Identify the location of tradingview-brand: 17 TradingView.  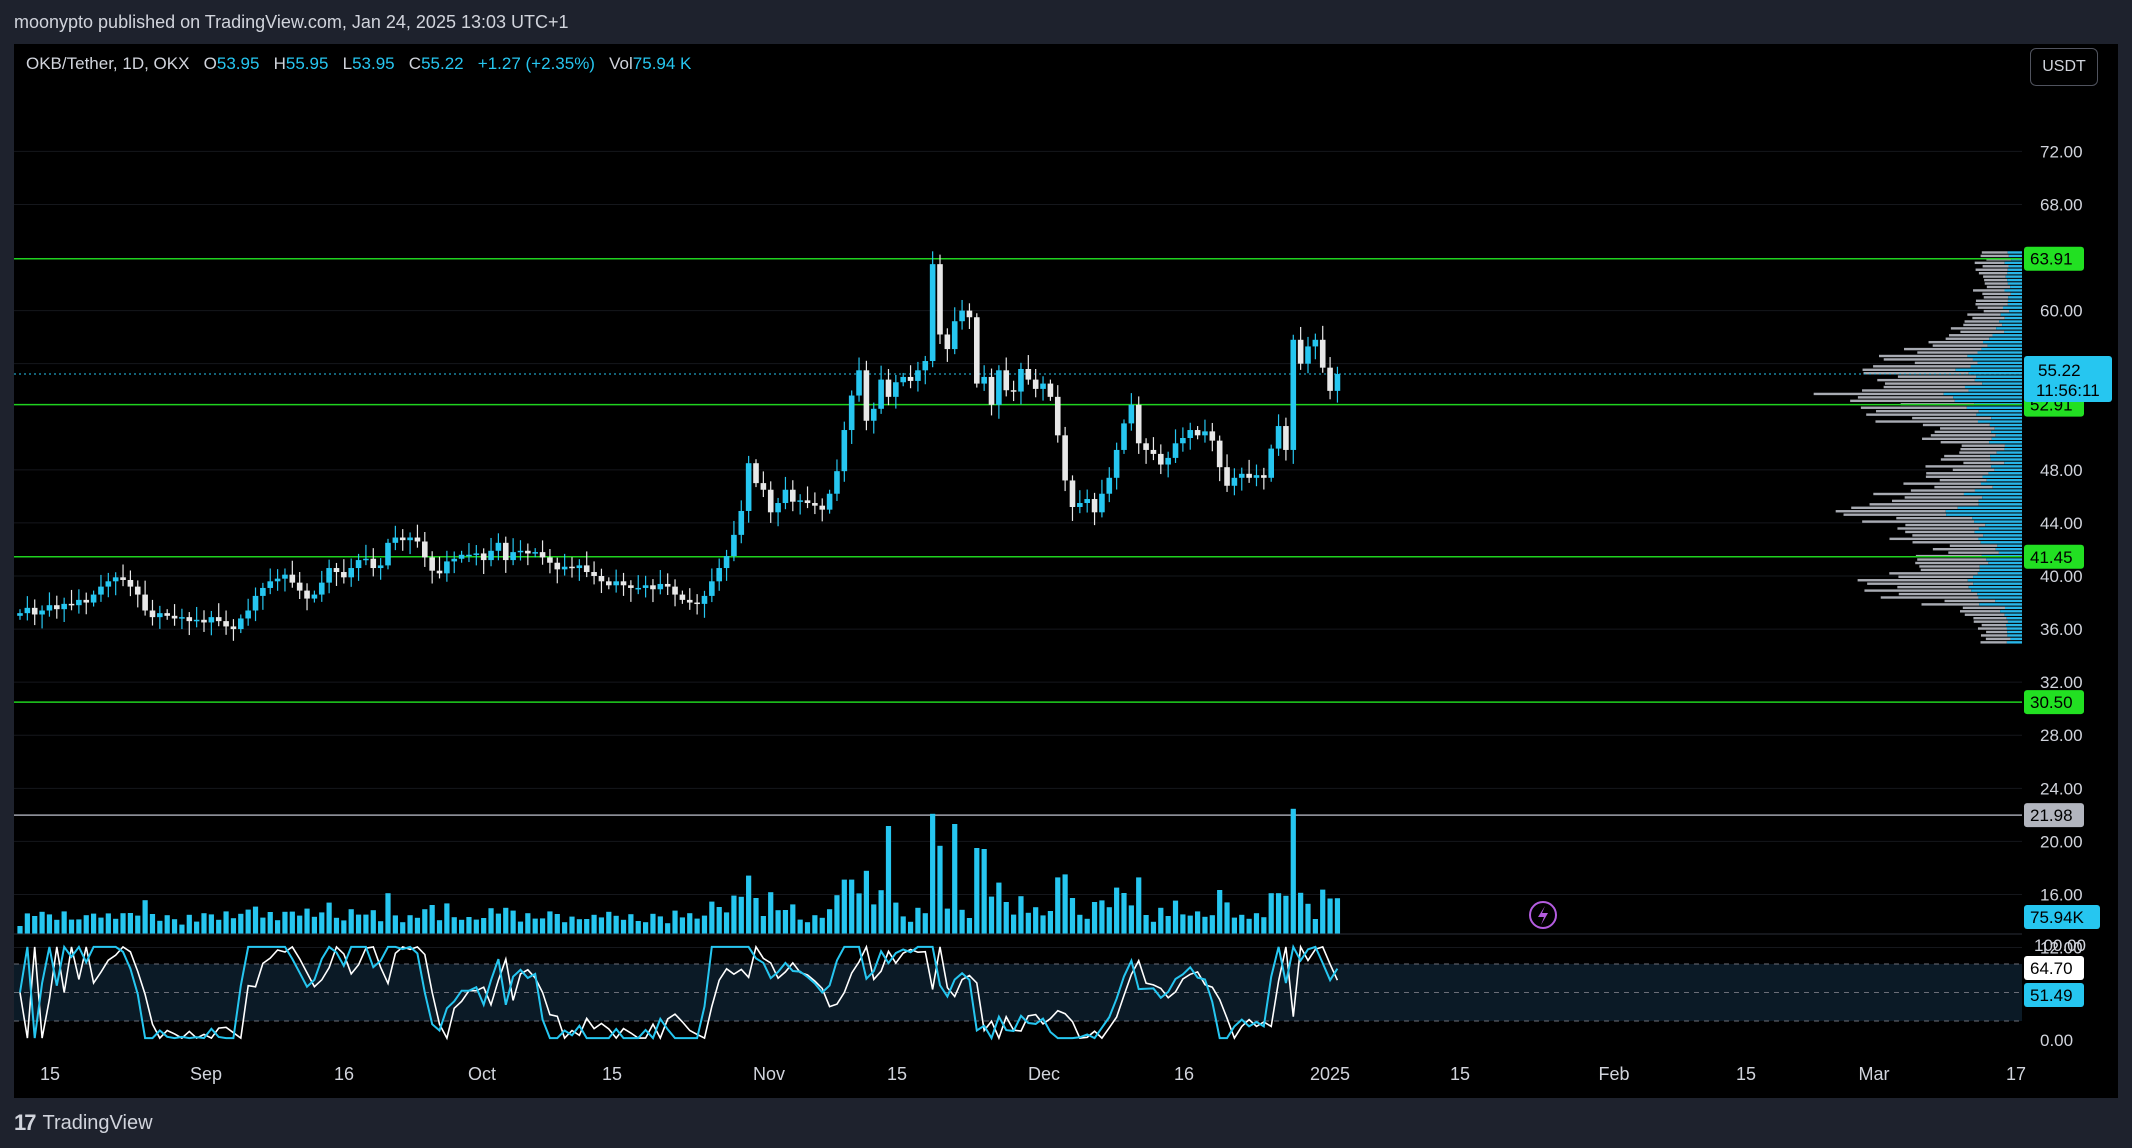
(83, 1123).